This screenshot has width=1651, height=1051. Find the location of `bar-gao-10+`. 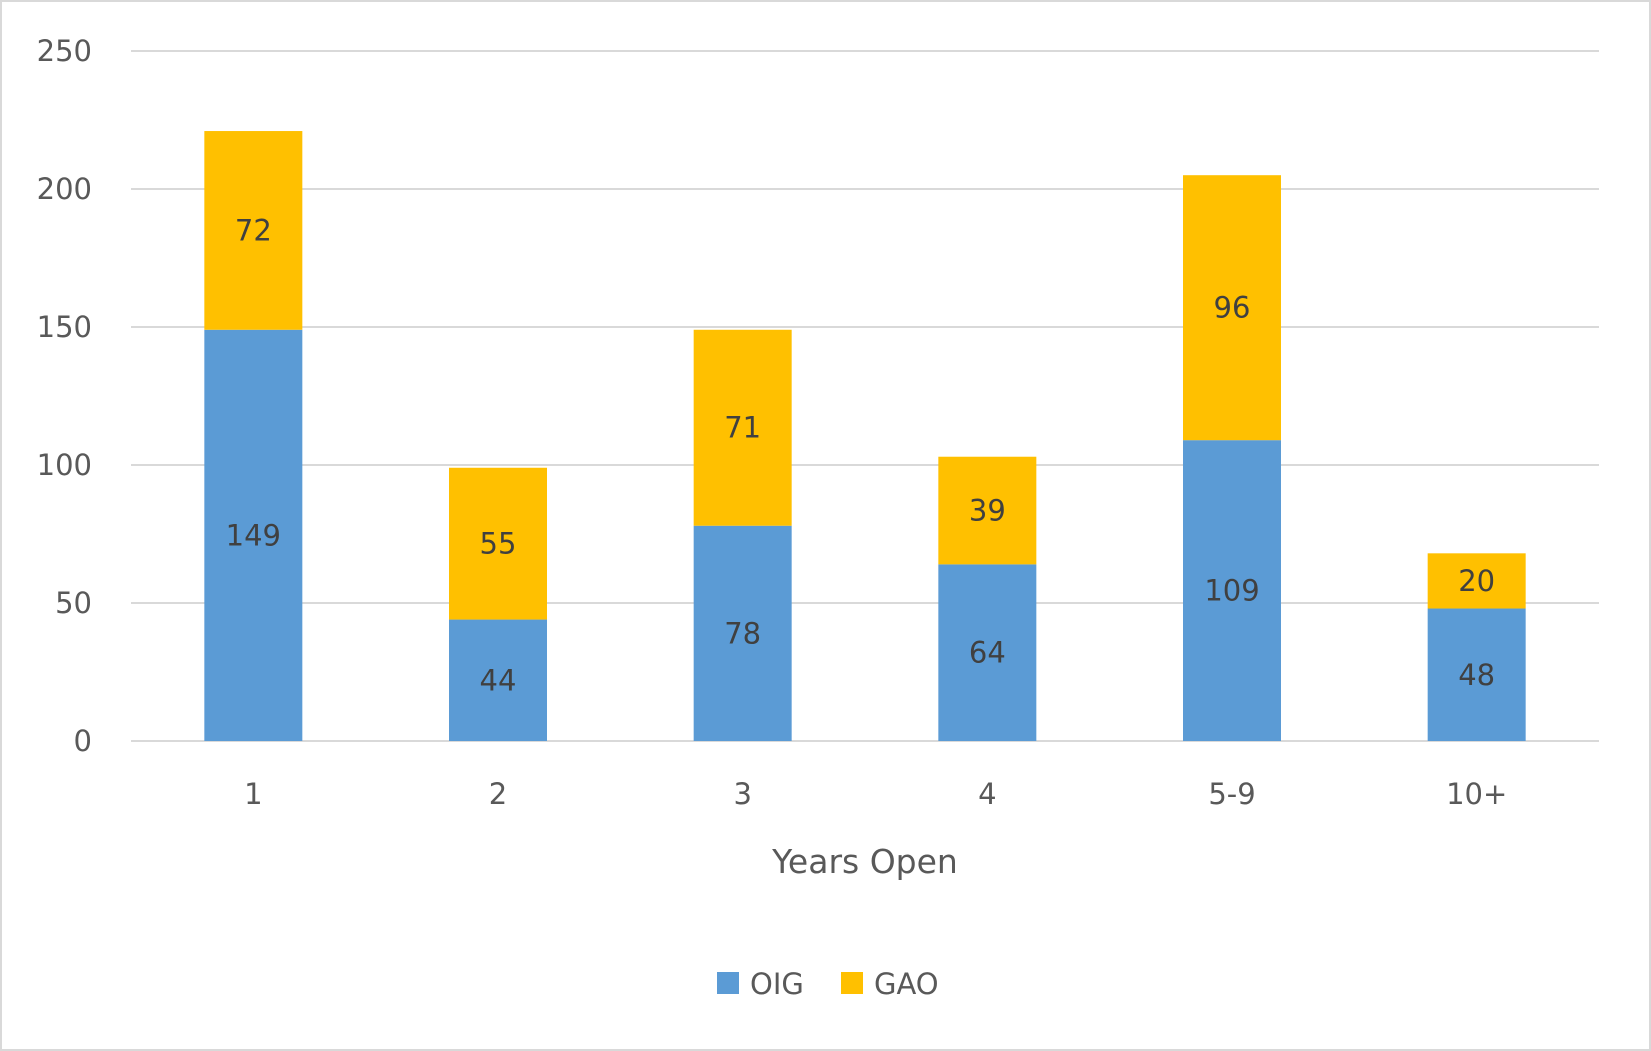

bar-gao-10+ is located at coordinates (1476, 581).